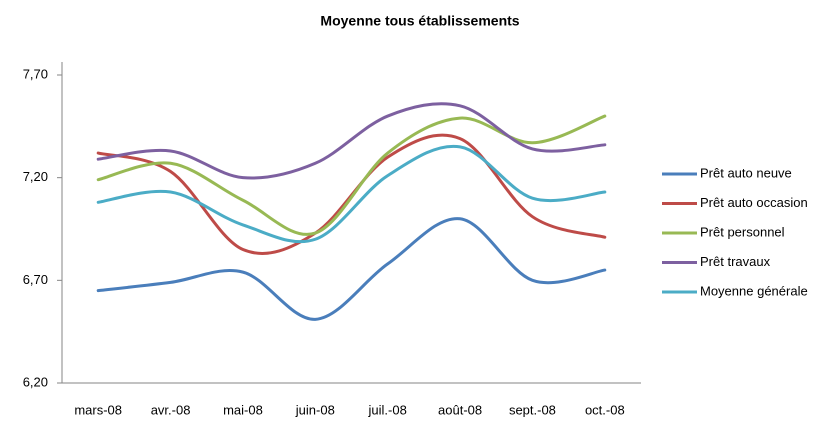 The image size is (837, 426). Describe the element at coordinates (532, 409) in the screenshot. I see `x-tick-label: sept.-08` at that location.